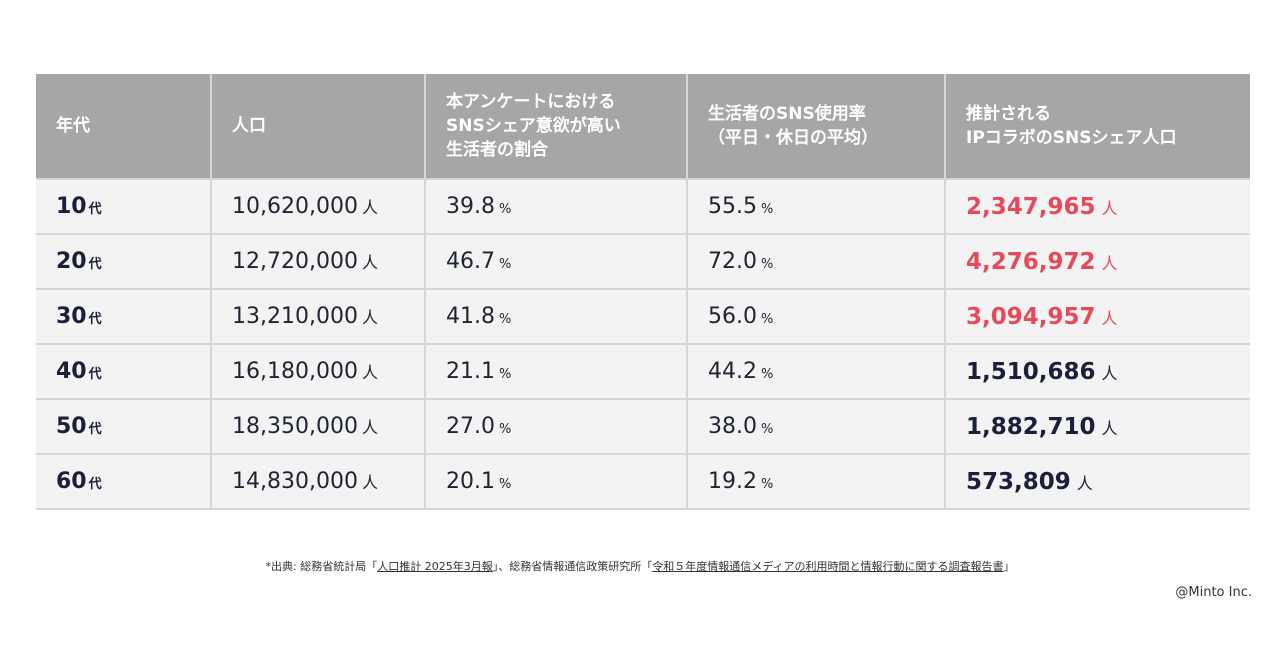 This screenshot has width=1280, height=654. Describe the element at coordinates (816, 372) in the screenshot. I see `cell-sns-rate: 44.2%` at that location.